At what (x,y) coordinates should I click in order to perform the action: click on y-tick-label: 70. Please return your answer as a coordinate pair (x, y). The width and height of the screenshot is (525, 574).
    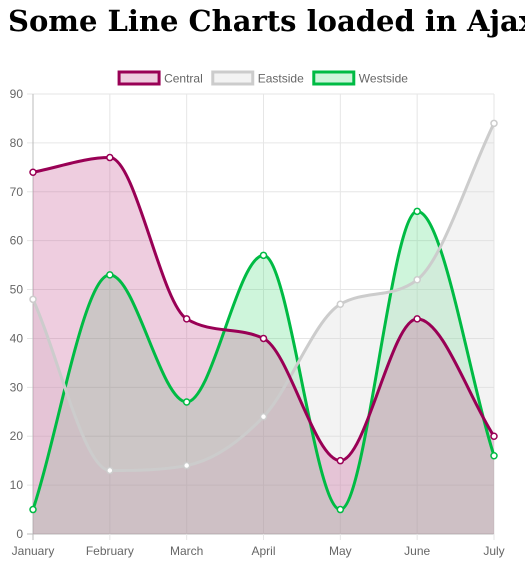
    Looking at the image, I should click on (17, 192).